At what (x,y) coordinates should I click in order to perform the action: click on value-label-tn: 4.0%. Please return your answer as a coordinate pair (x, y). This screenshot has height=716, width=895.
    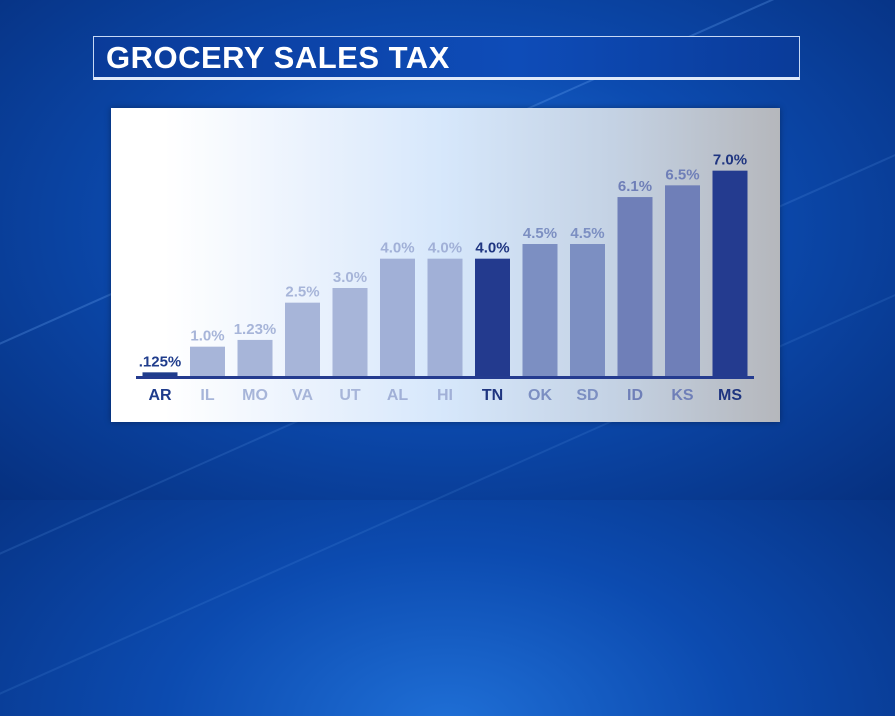
    Looking at the image, I should click on (492, 248).